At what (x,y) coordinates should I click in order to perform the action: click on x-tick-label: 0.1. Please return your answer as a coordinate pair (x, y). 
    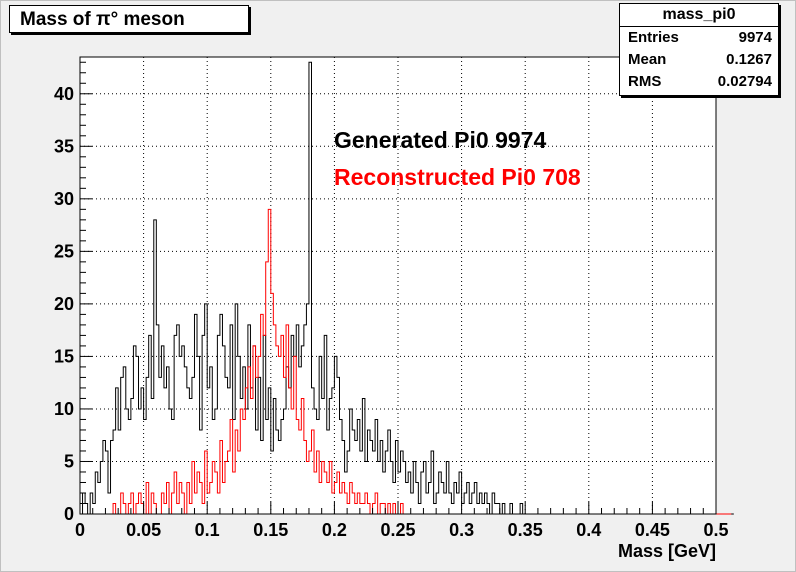
    Looking at the image, I should click on (207, 530).